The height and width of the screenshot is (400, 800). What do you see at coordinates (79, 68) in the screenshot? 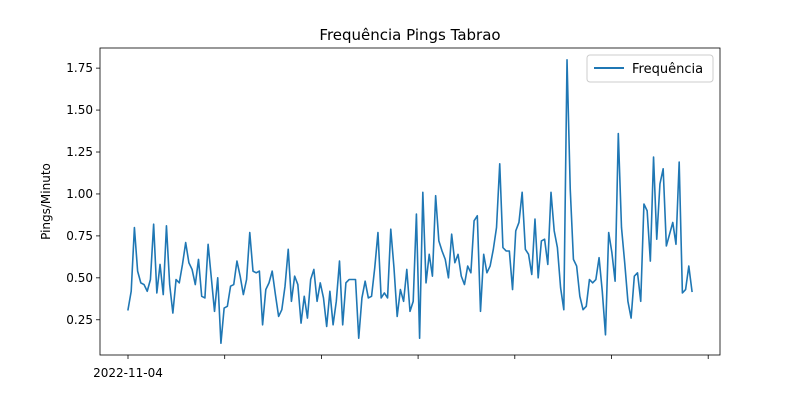
I see `y-tick-label: 1.75` at bounding box center [79, 68].